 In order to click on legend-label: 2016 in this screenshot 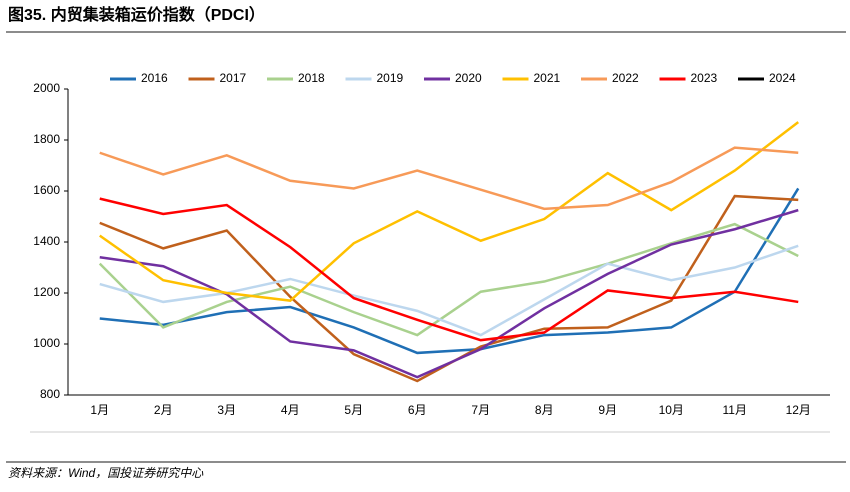, I will do `click(154, 78)`.